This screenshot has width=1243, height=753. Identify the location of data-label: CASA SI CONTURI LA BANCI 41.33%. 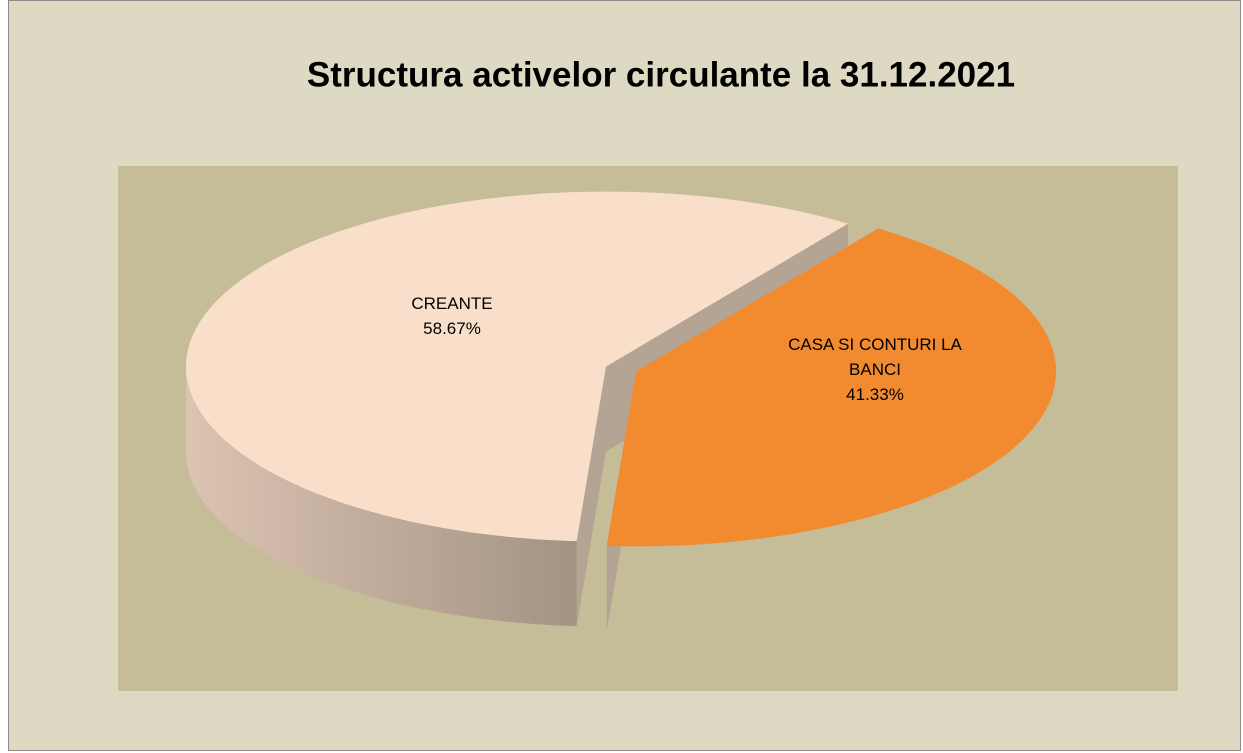
(875, 369).